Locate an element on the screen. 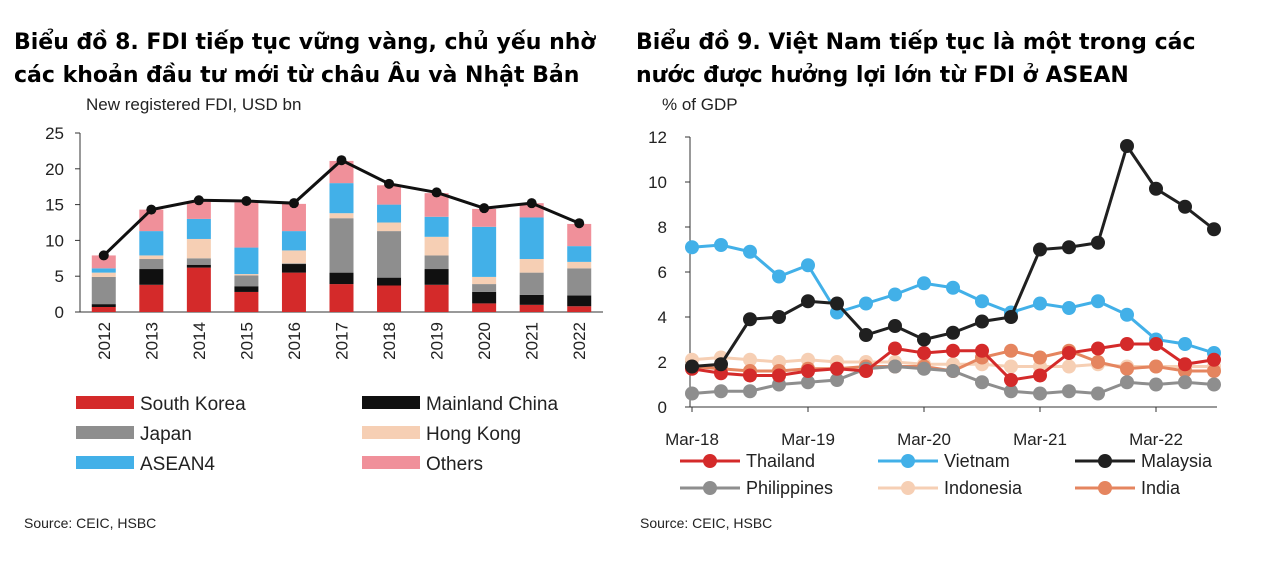 The height and width of the screenshot is (582, 1280). chart-9-title-line-2: nước được hưởng lợi lớn từ FDI ở ASEAN is located at coordinates (882, 75).